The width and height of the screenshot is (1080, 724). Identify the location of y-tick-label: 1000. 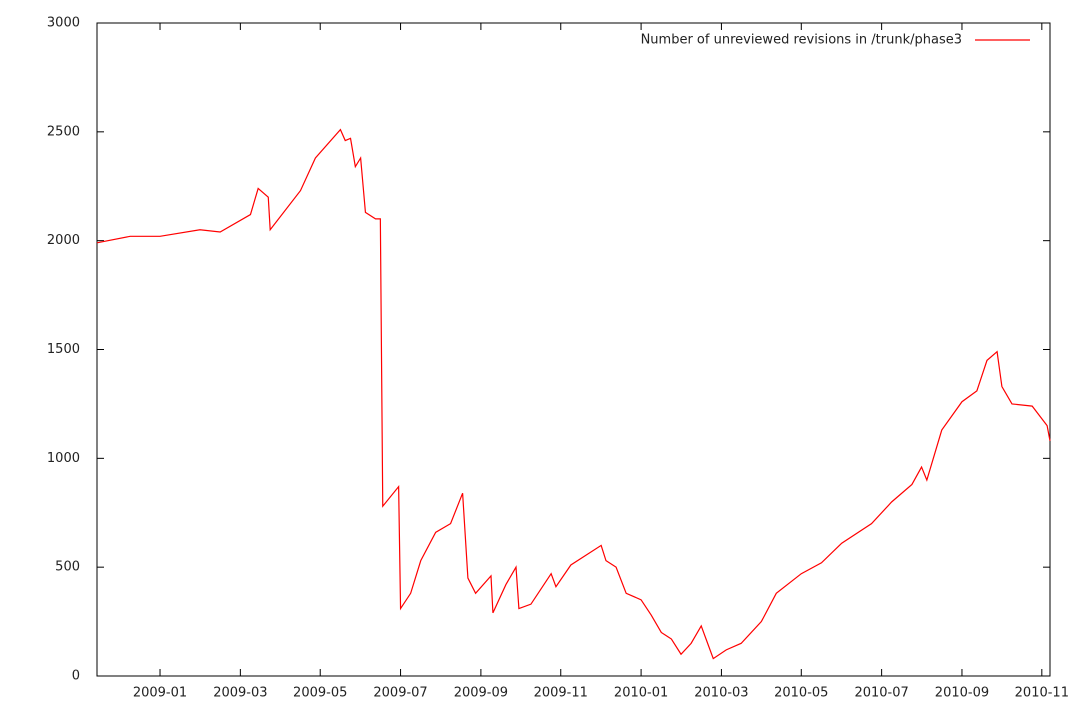
(63, 458).